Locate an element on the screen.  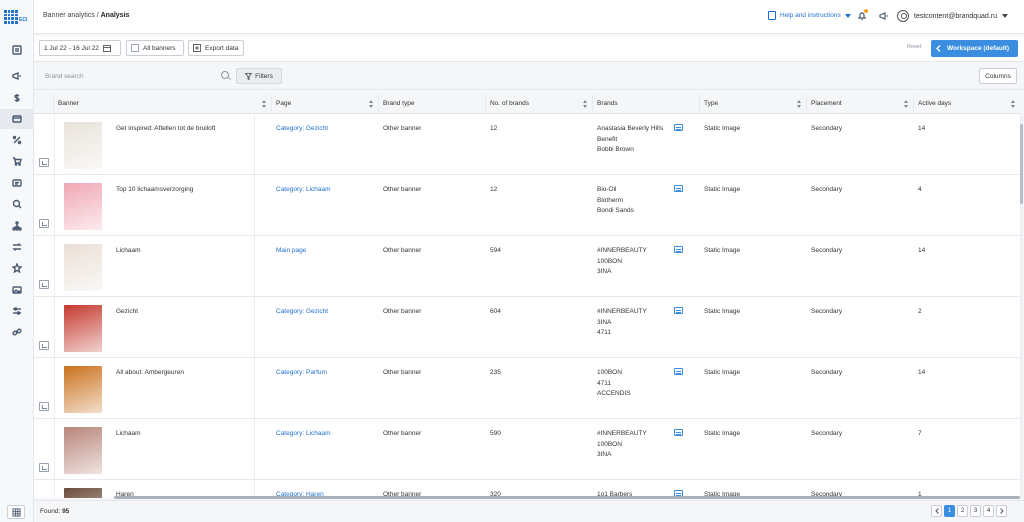
chevron-right-icon is located at coordinates (1001, 511).